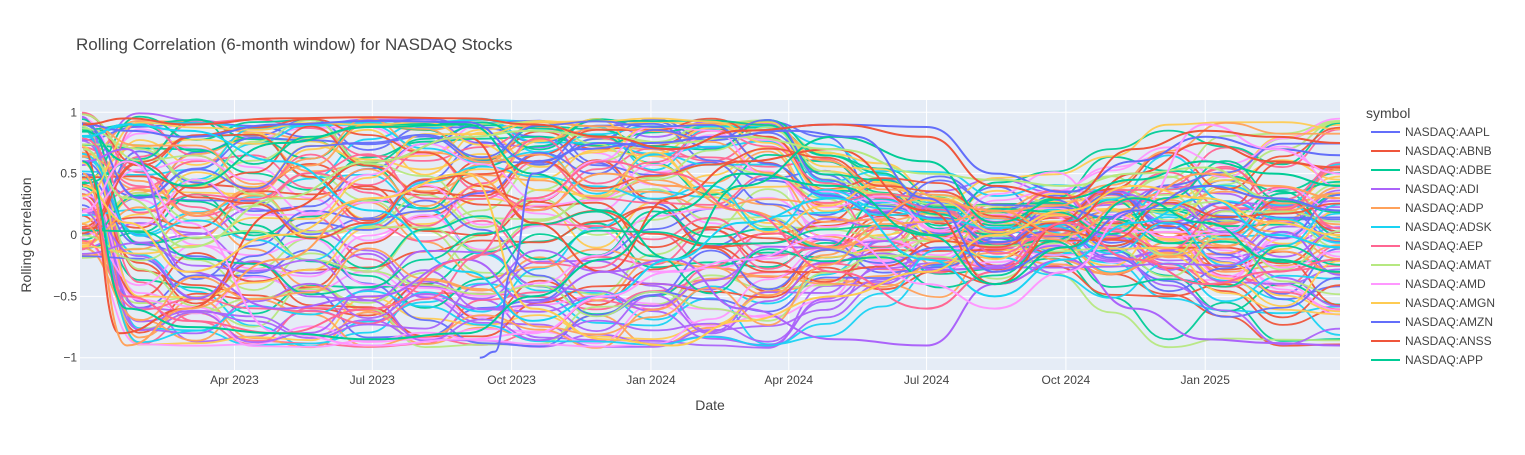  What do you see at coordinates (1450, 303) in the screenshot?
I see `legend-item-label: NASDAQ:AMGN` at bounding box center [1450, 303].